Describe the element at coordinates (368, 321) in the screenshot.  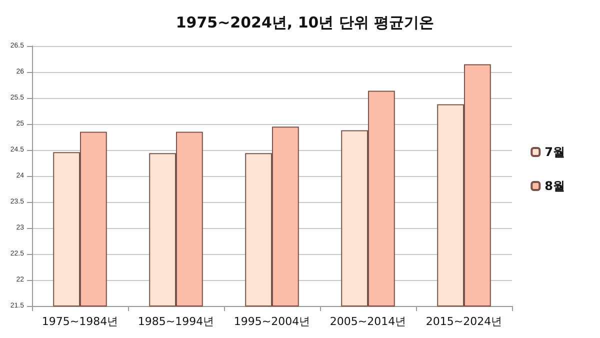
I see `x-tick-label: 2005~2014년` at that location.